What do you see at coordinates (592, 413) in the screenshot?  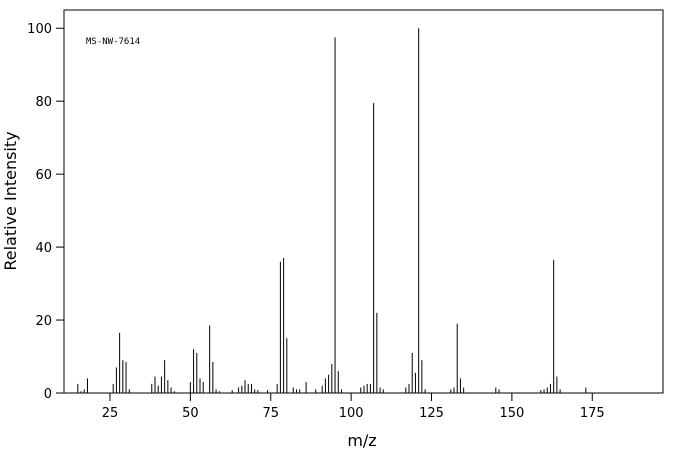 I see `x-tick-label: 175` at bounding box center [592, 413].